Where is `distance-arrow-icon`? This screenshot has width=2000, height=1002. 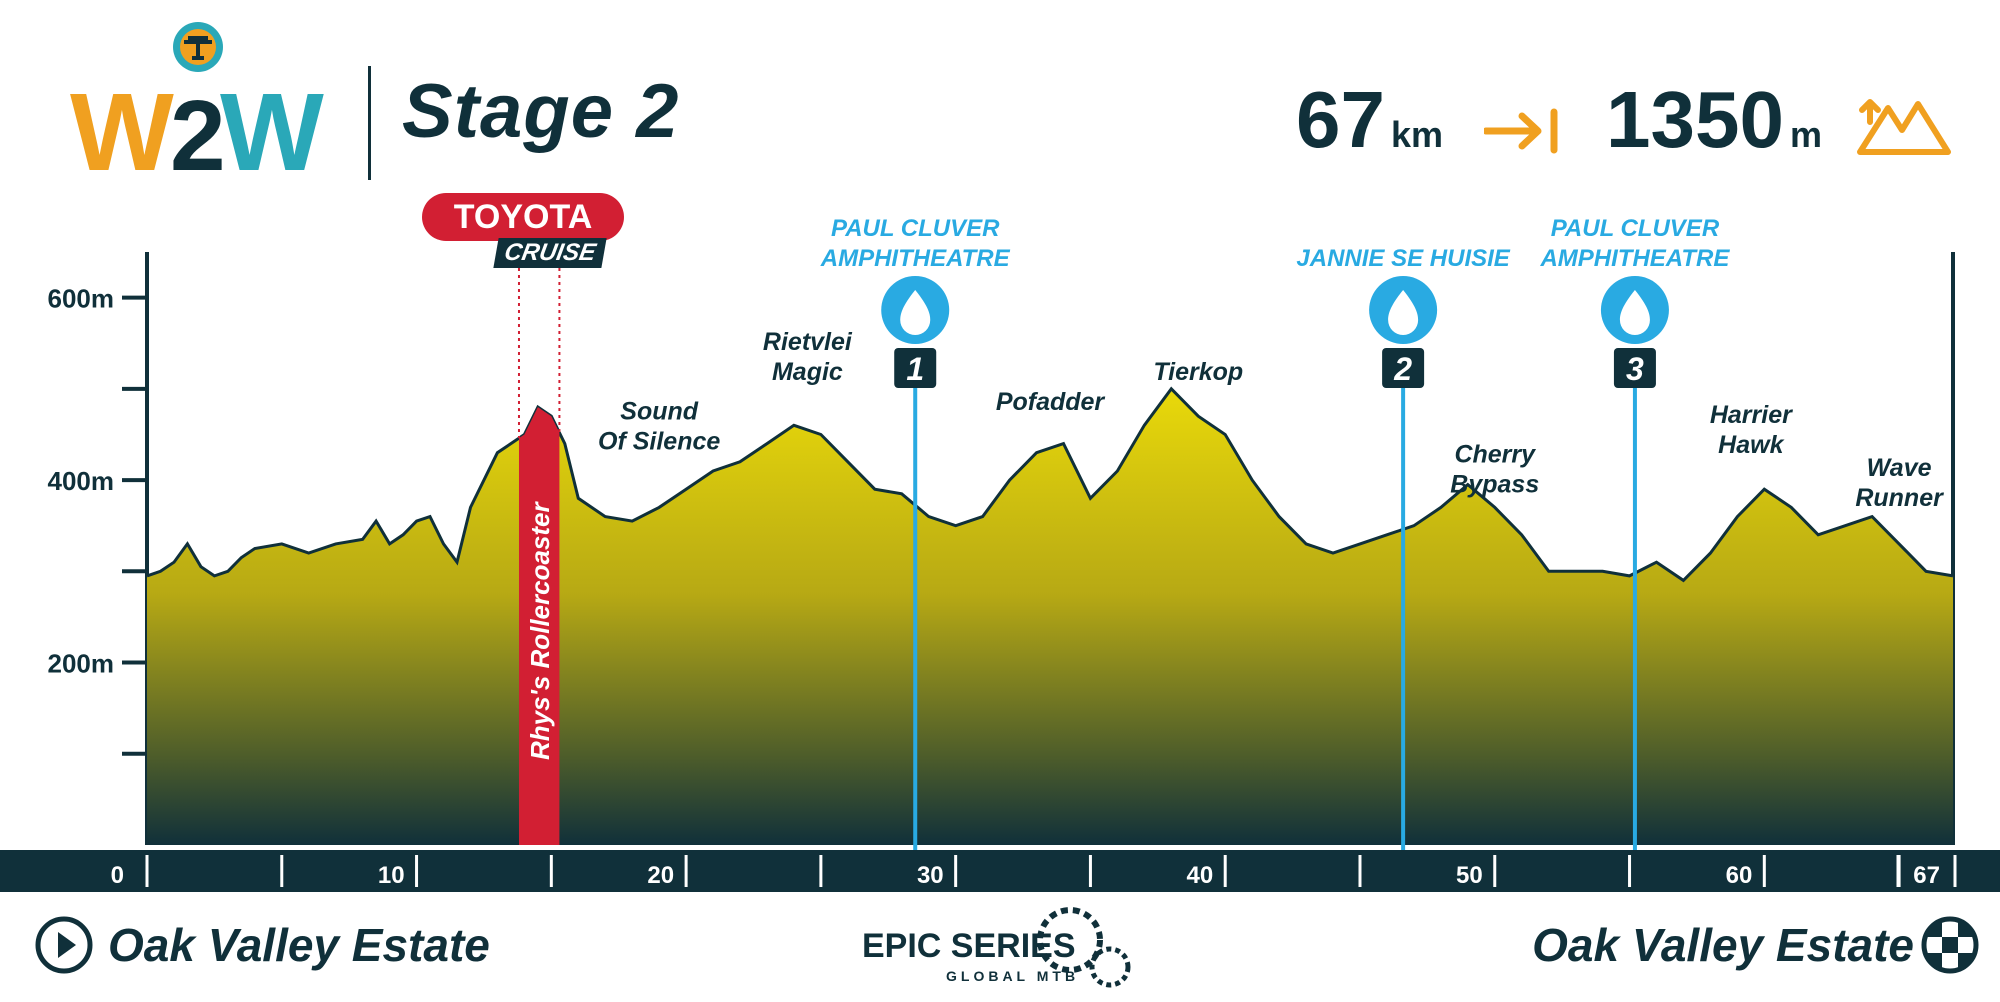
distance-arrow-icon is located at coordinates (1523, 133).